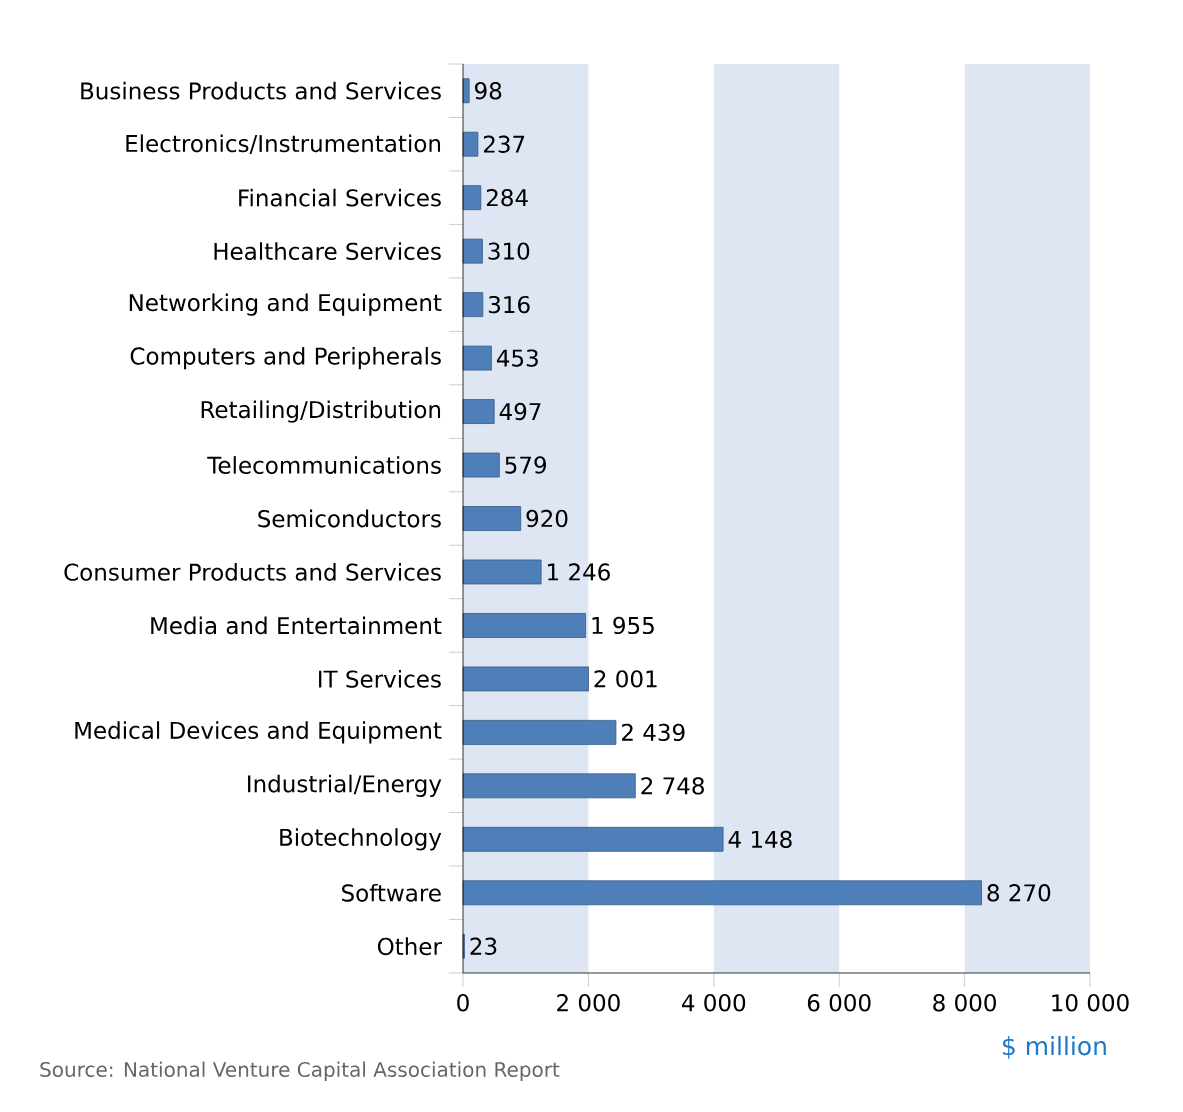  What do you see at coordinates (340, 197) in the screenshot?
I see `y-tick-label: Financial Services` at bounding box center [340, 197].